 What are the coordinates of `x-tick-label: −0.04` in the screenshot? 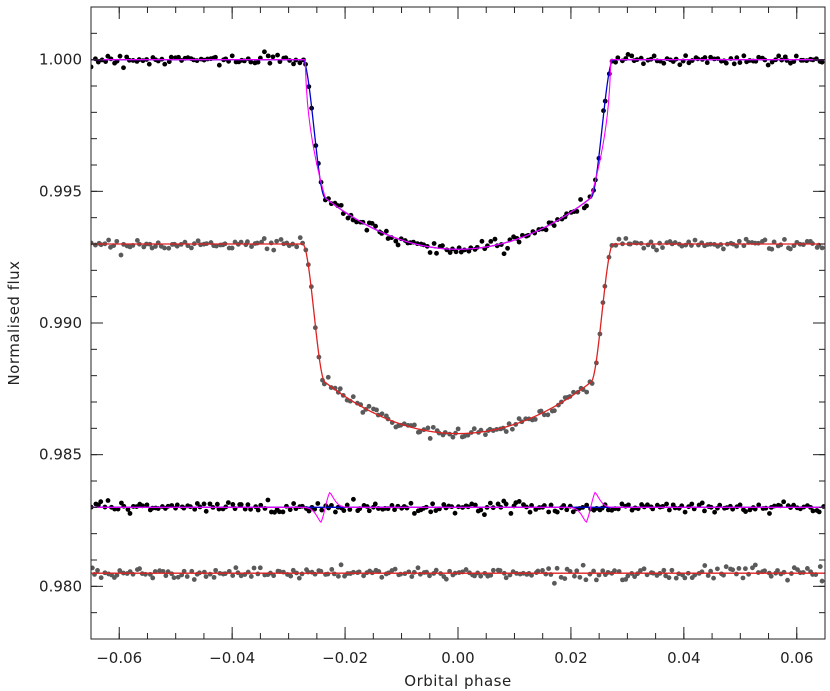 It's located at (232, 658).